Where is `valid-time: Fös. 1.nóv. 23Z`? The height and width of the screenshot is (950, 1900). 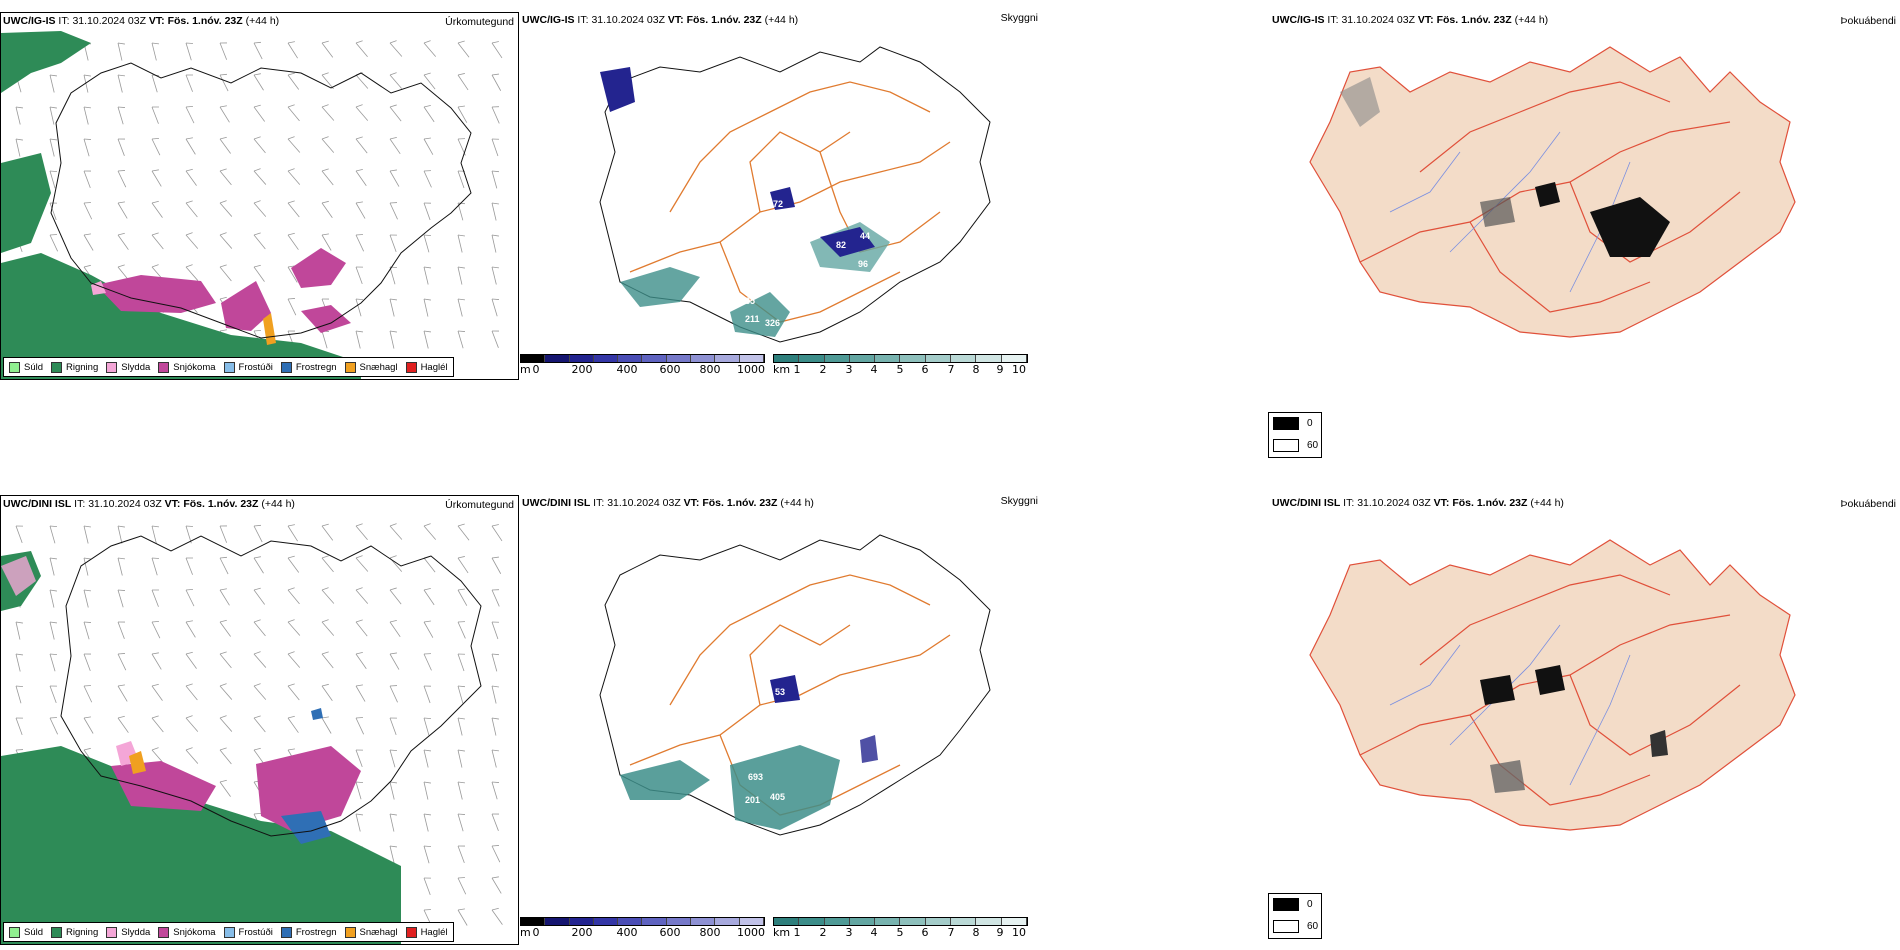
valid-time: Fös. 1.nóv. 23Z is located at coordinates (1490, 503).